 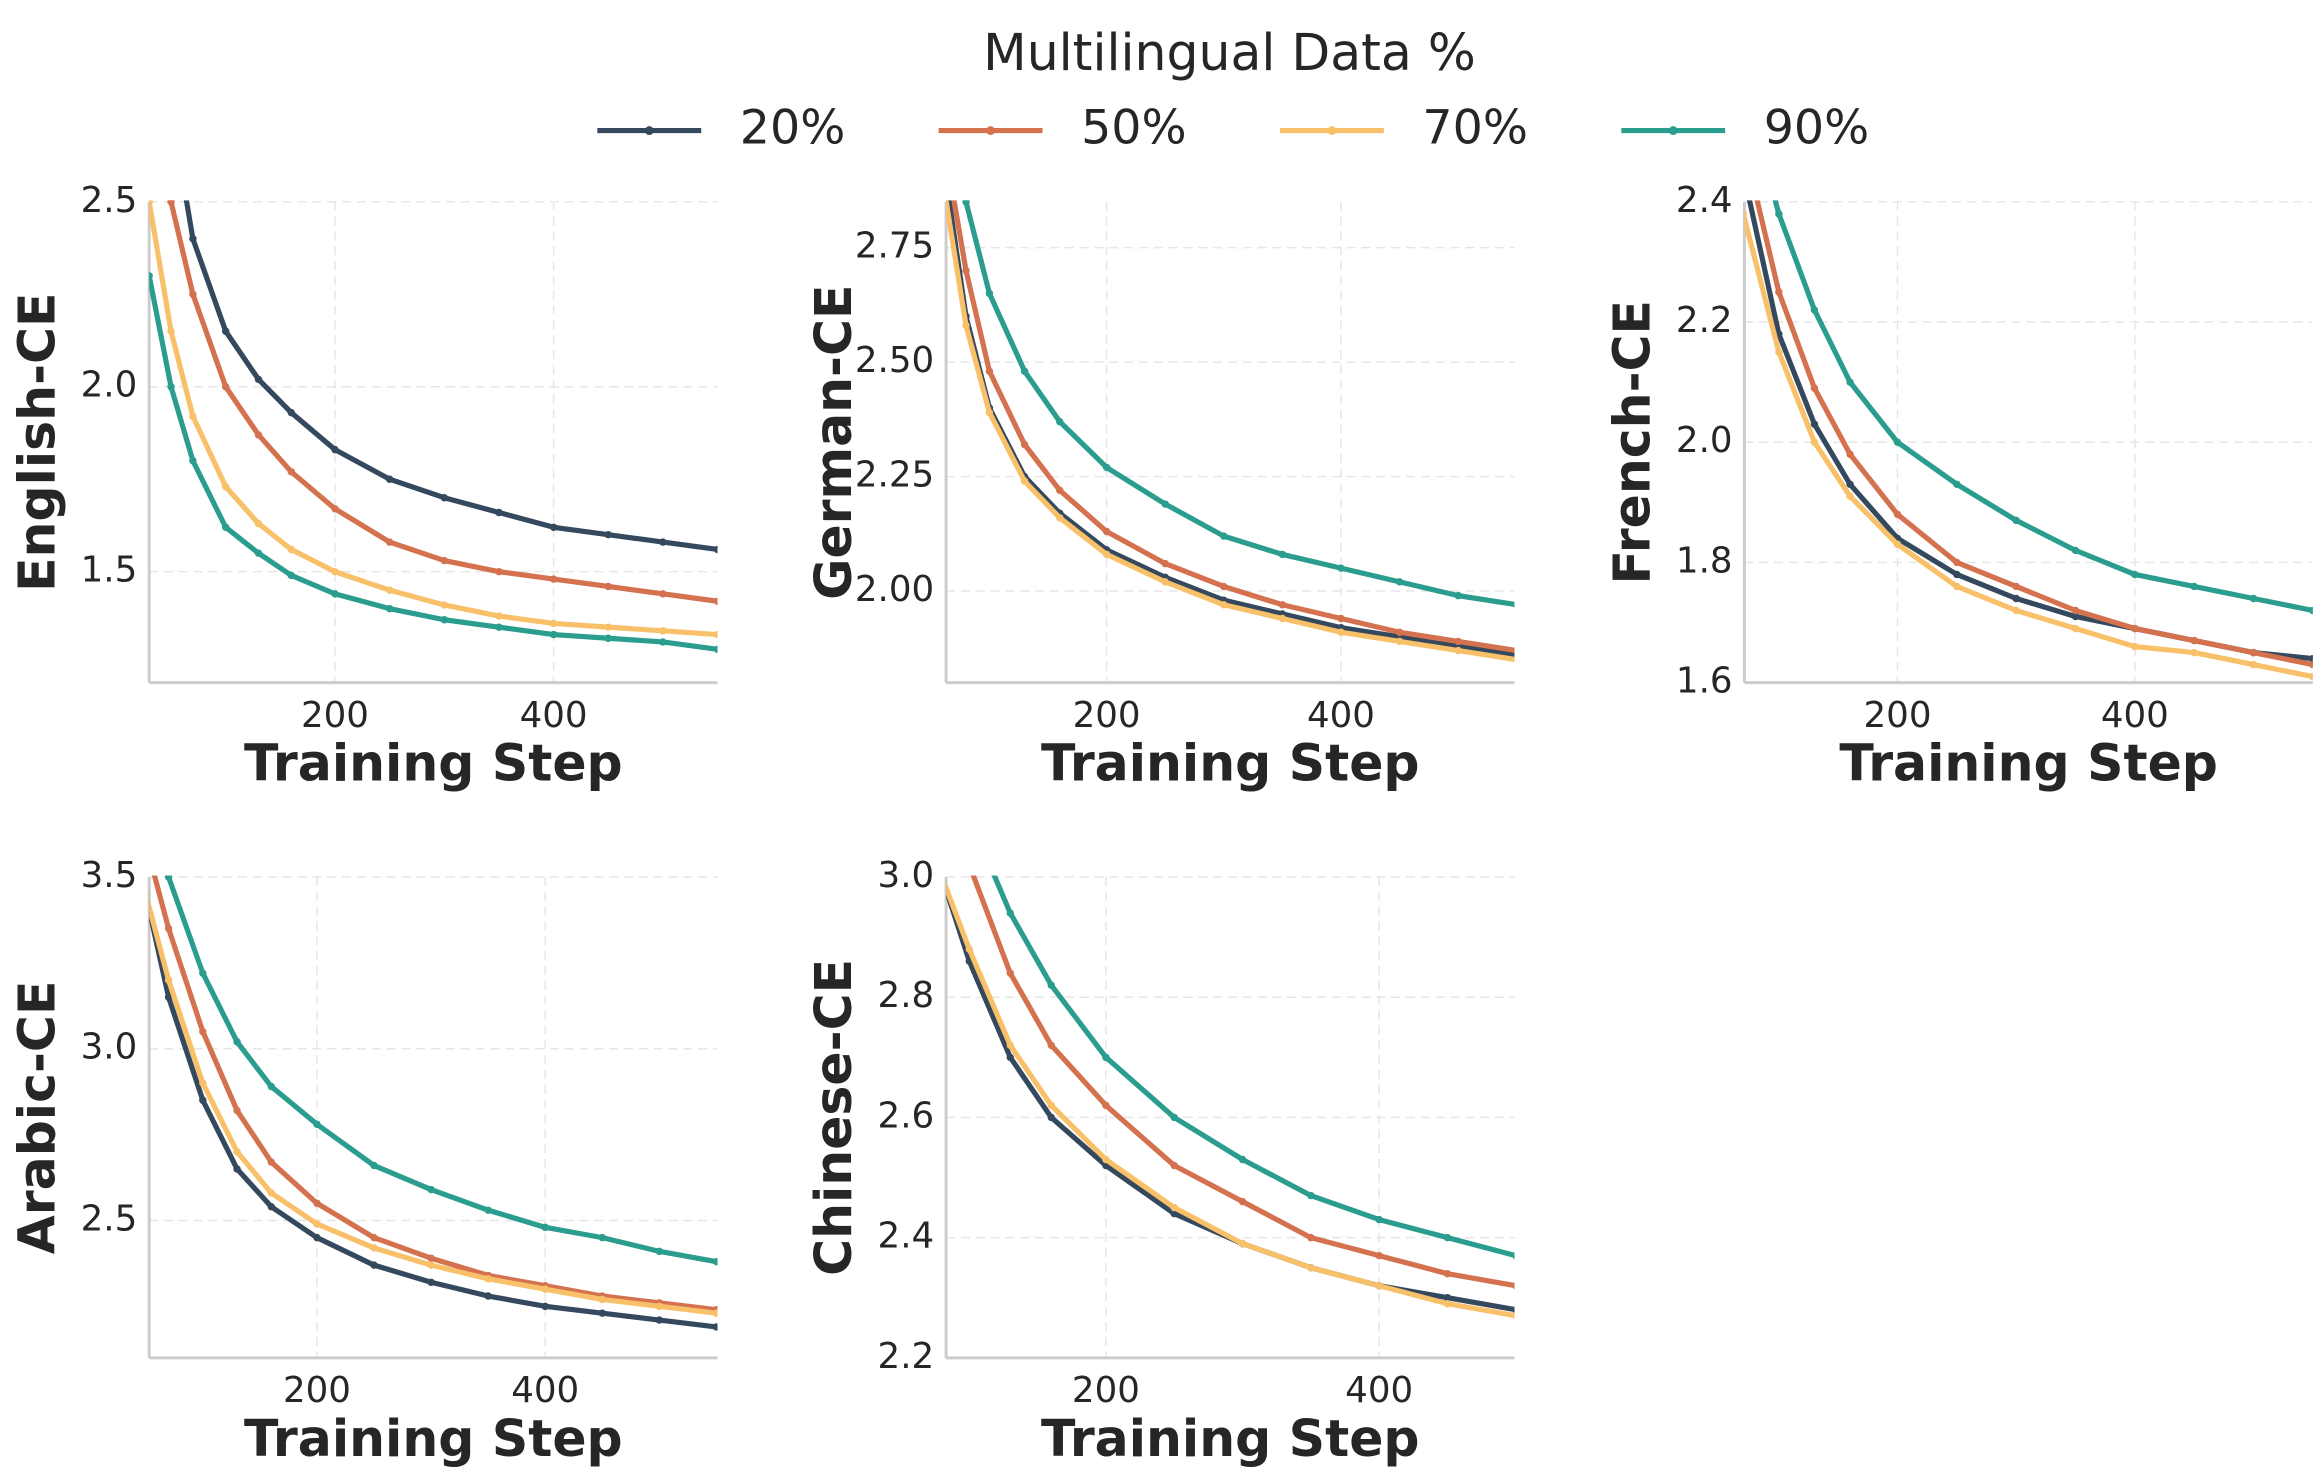 I want to click on y-tick-label: 1.8, so click(x=1704, y=560).